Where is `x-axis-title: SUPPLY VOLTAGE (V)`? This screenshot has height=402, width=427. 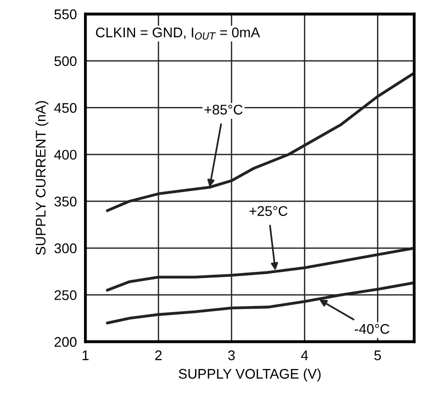 x-axis-title: SUPPLY VOLTAGE (V) is located at coordinates (249, 375).